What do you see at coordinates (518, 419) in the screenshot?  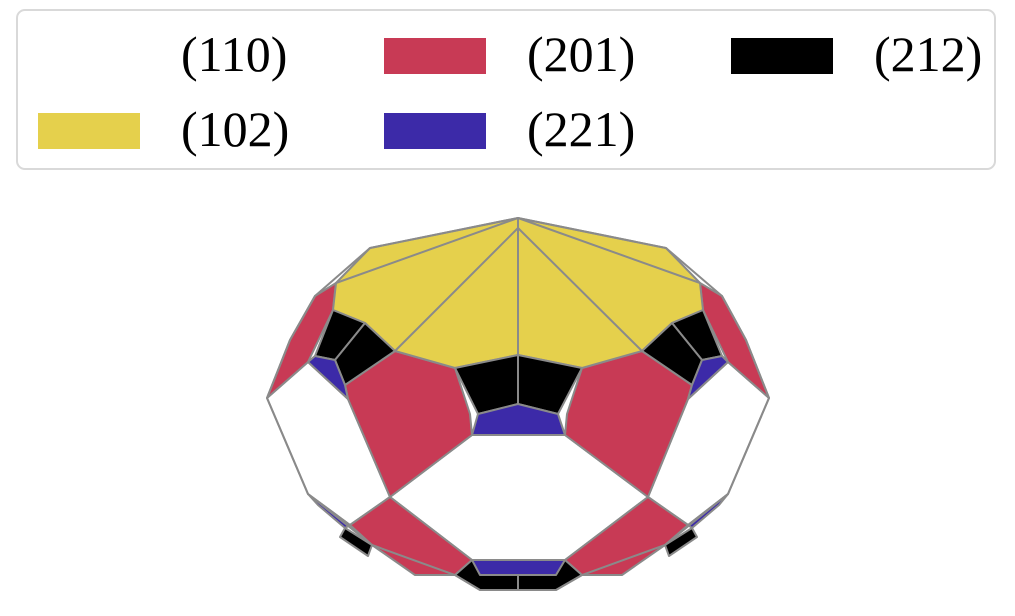 I see `face-221-center` at bounding box center [518, 419].